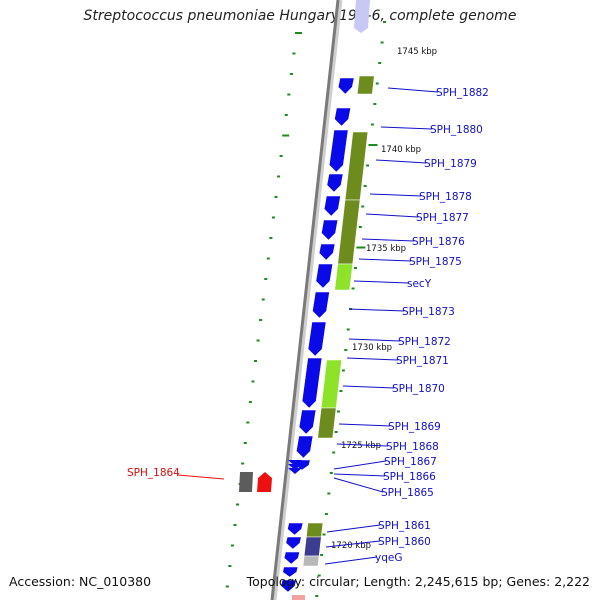 The image size is (600, 600). Describe the element at coordinates (372, 348) in the screenshot. I see `kbp-scale-label: 1730 kbp` at that location.